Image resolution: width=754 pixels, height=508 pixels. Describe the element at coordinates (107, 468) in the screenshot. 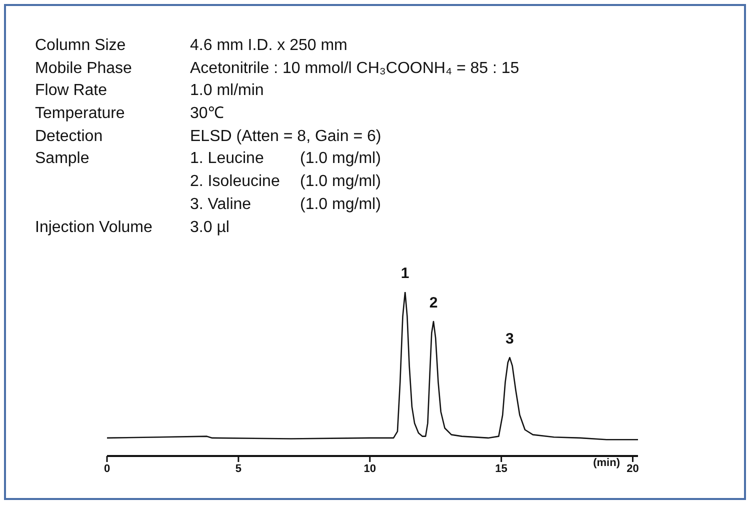

I see `x-tick-label: 0` at that location.